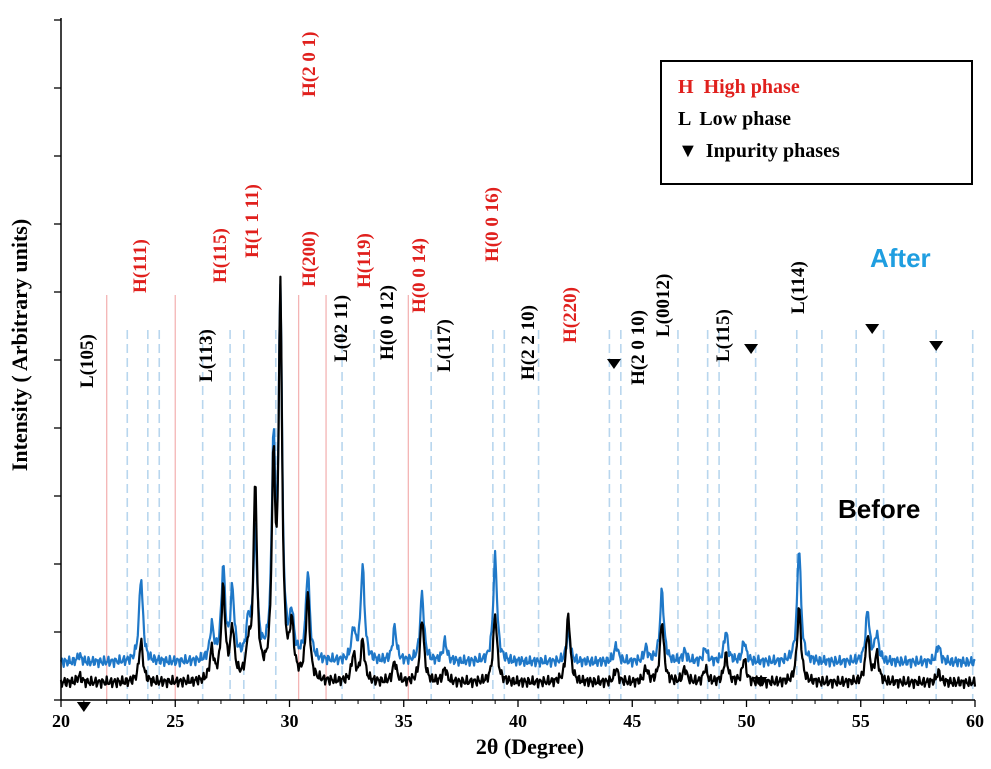  What do you see at coordinates (745, 119) in the screenshot?
I see `legend-text-low: Low phase` at bounding box center [745, 119].